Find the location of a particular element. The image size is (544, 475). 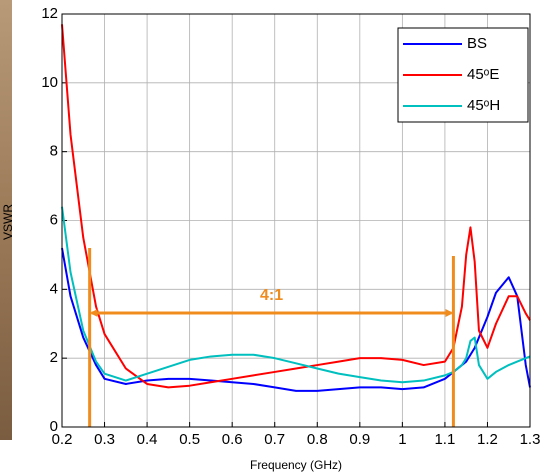

y-tick-label: 4 is located at coordinates (54, 288).